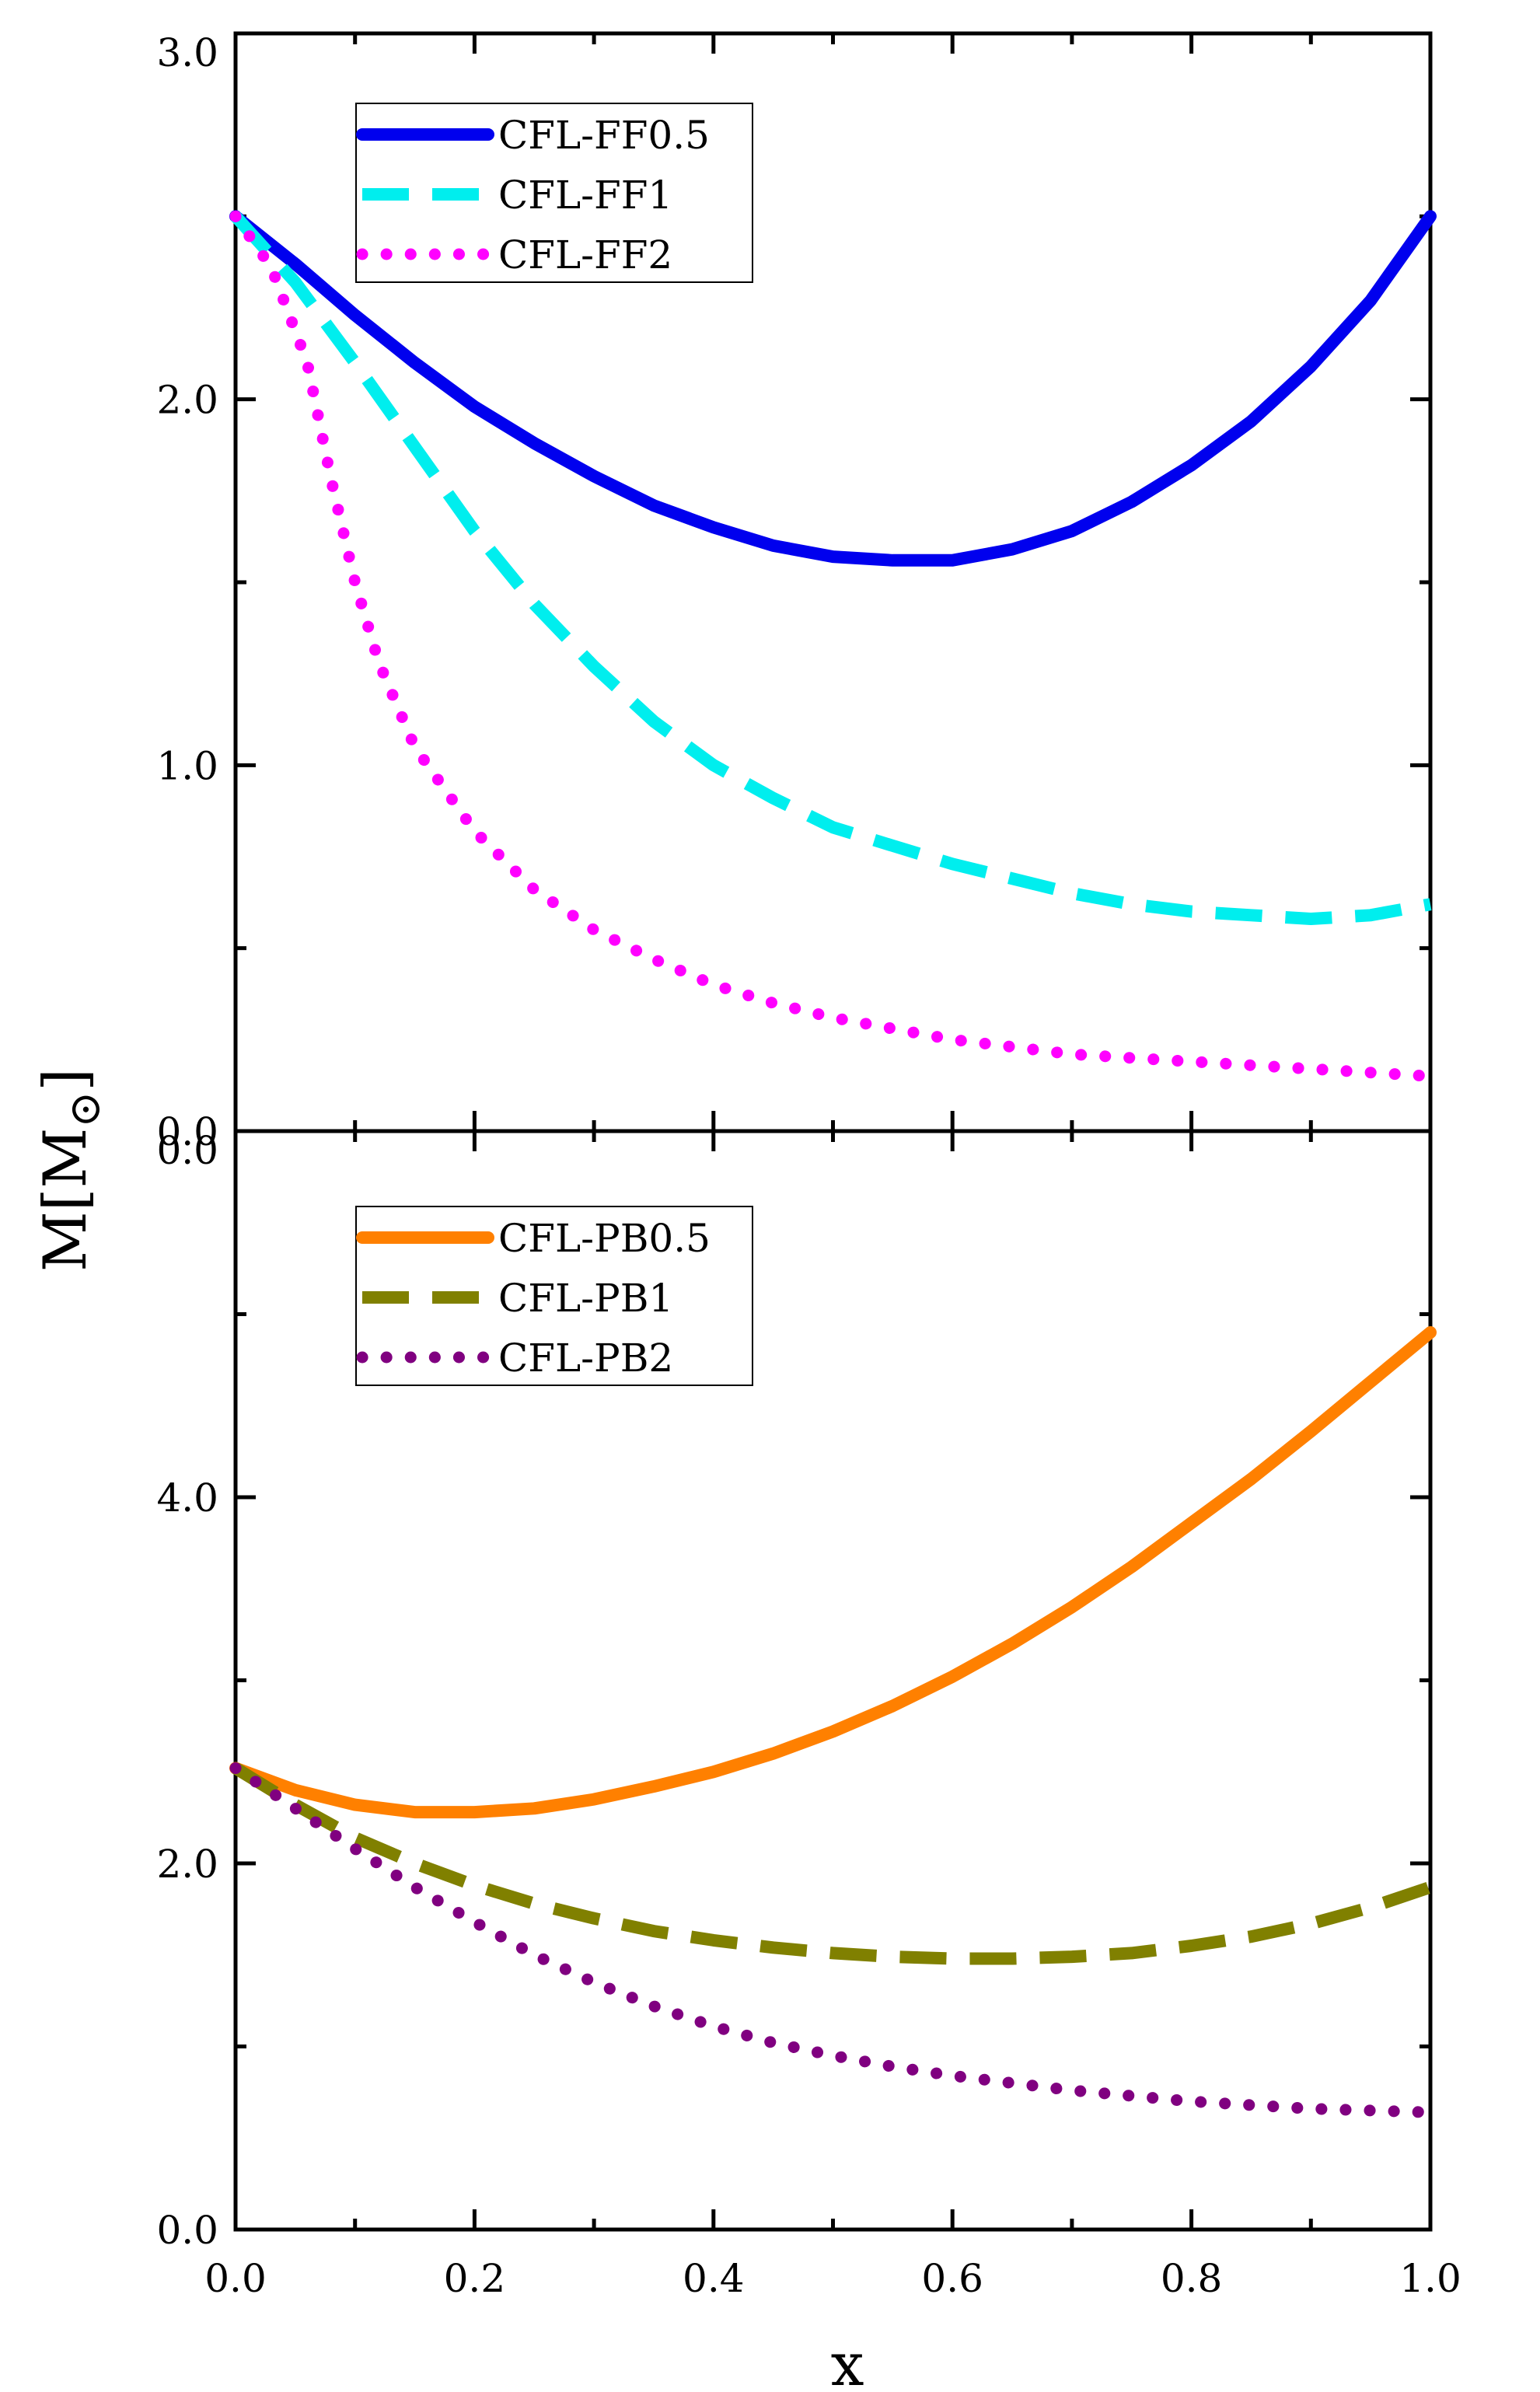  I want to click on x-tick-label: 0.8, so click(1192, 2278).